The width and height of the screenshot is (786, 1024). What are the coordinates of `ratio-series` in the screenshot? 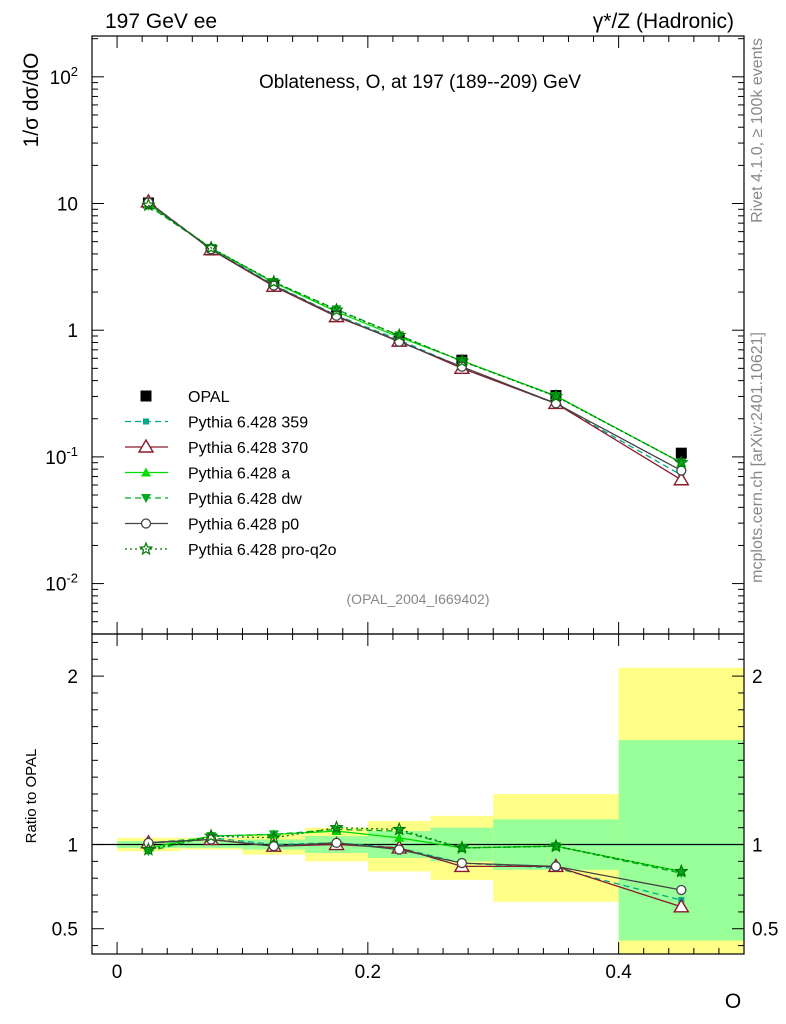 It's located at (415, 866).